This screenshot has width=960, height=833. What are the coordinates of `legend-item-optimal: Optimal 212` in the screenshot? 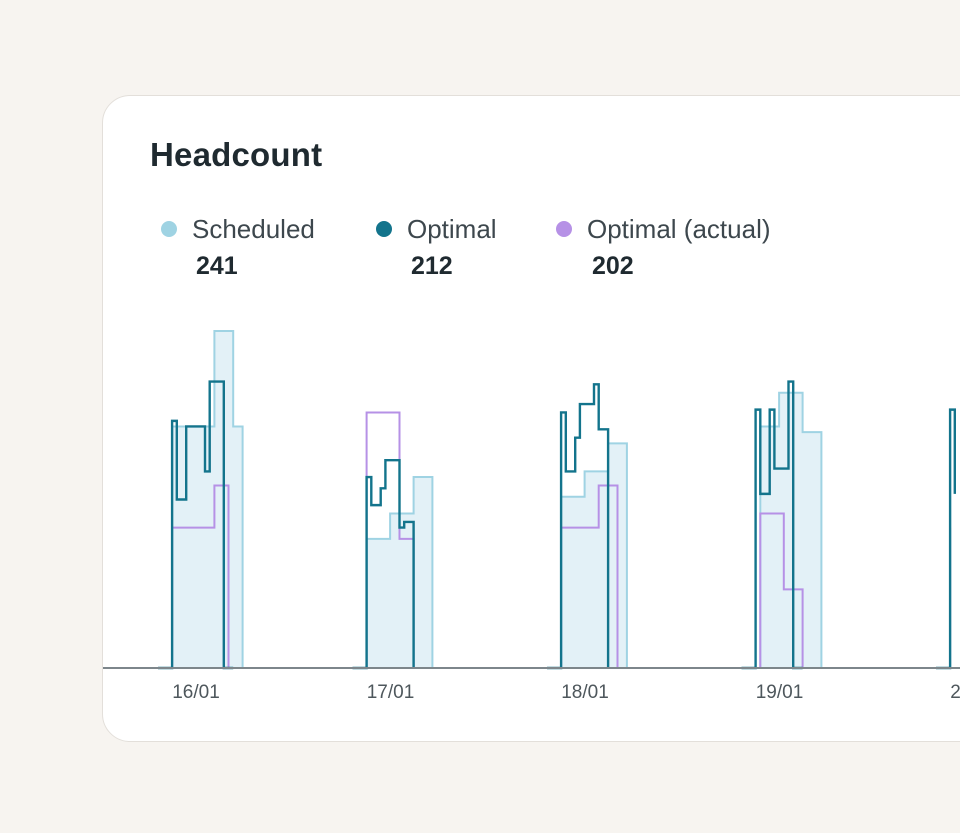 It's located at (436, 246).